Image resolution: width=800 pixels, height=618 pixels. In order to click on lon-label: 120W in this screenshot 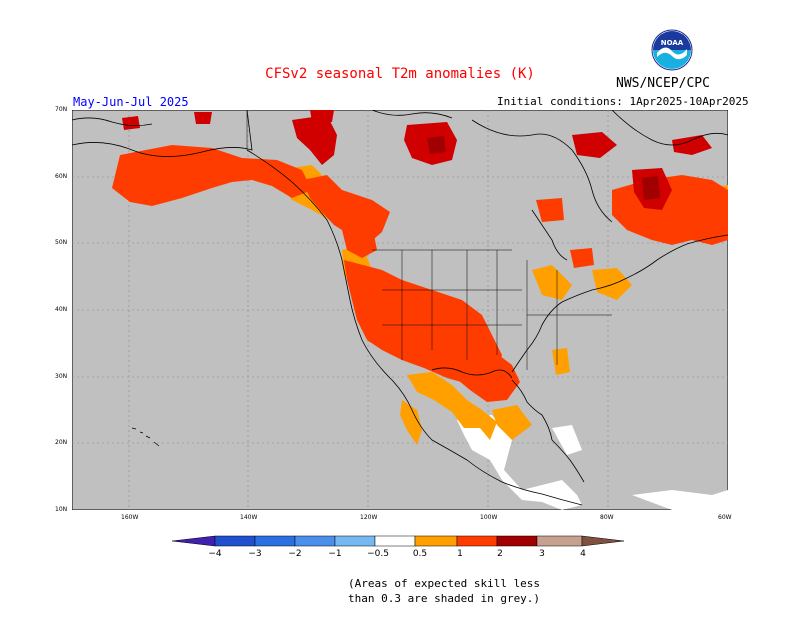, I will do `click(369, 517)`.